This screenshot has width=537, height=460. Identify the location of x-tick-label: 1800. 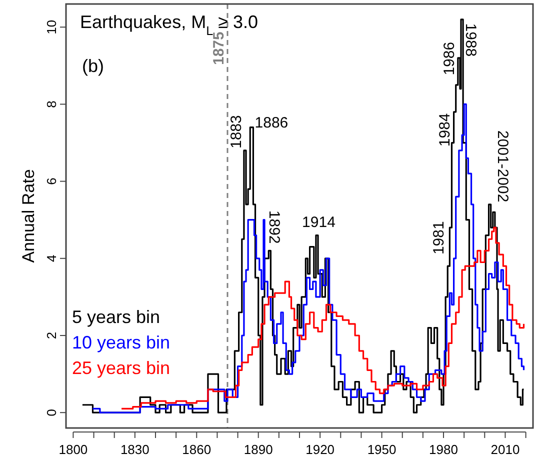
(73, 449).